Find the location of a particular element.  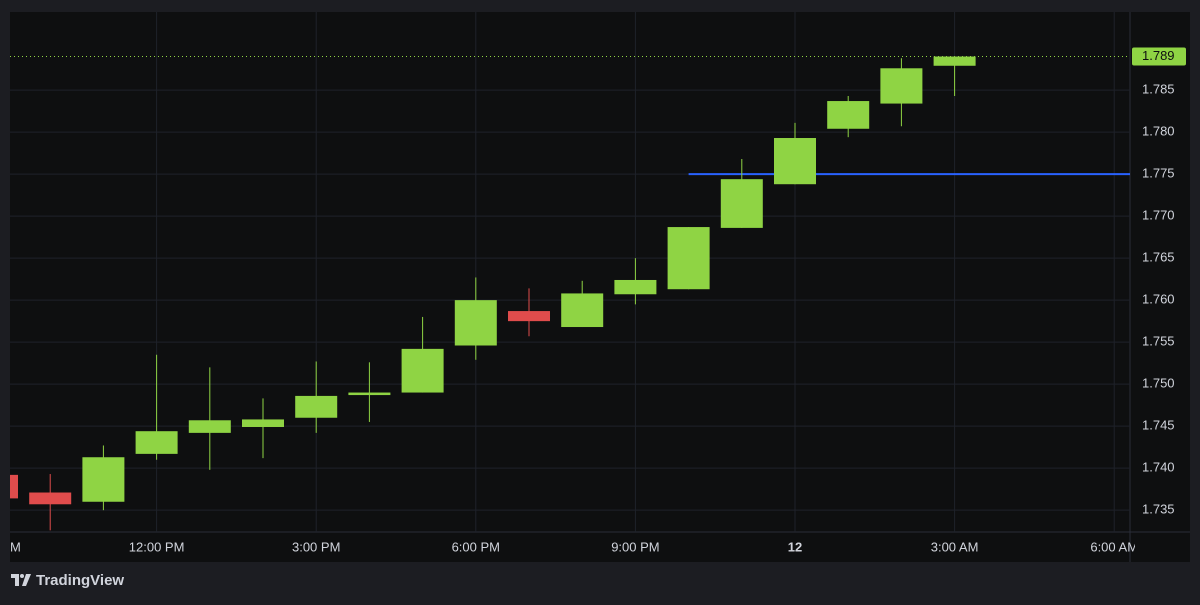

brand-name: TradingView is located at coordinates (80, 580).